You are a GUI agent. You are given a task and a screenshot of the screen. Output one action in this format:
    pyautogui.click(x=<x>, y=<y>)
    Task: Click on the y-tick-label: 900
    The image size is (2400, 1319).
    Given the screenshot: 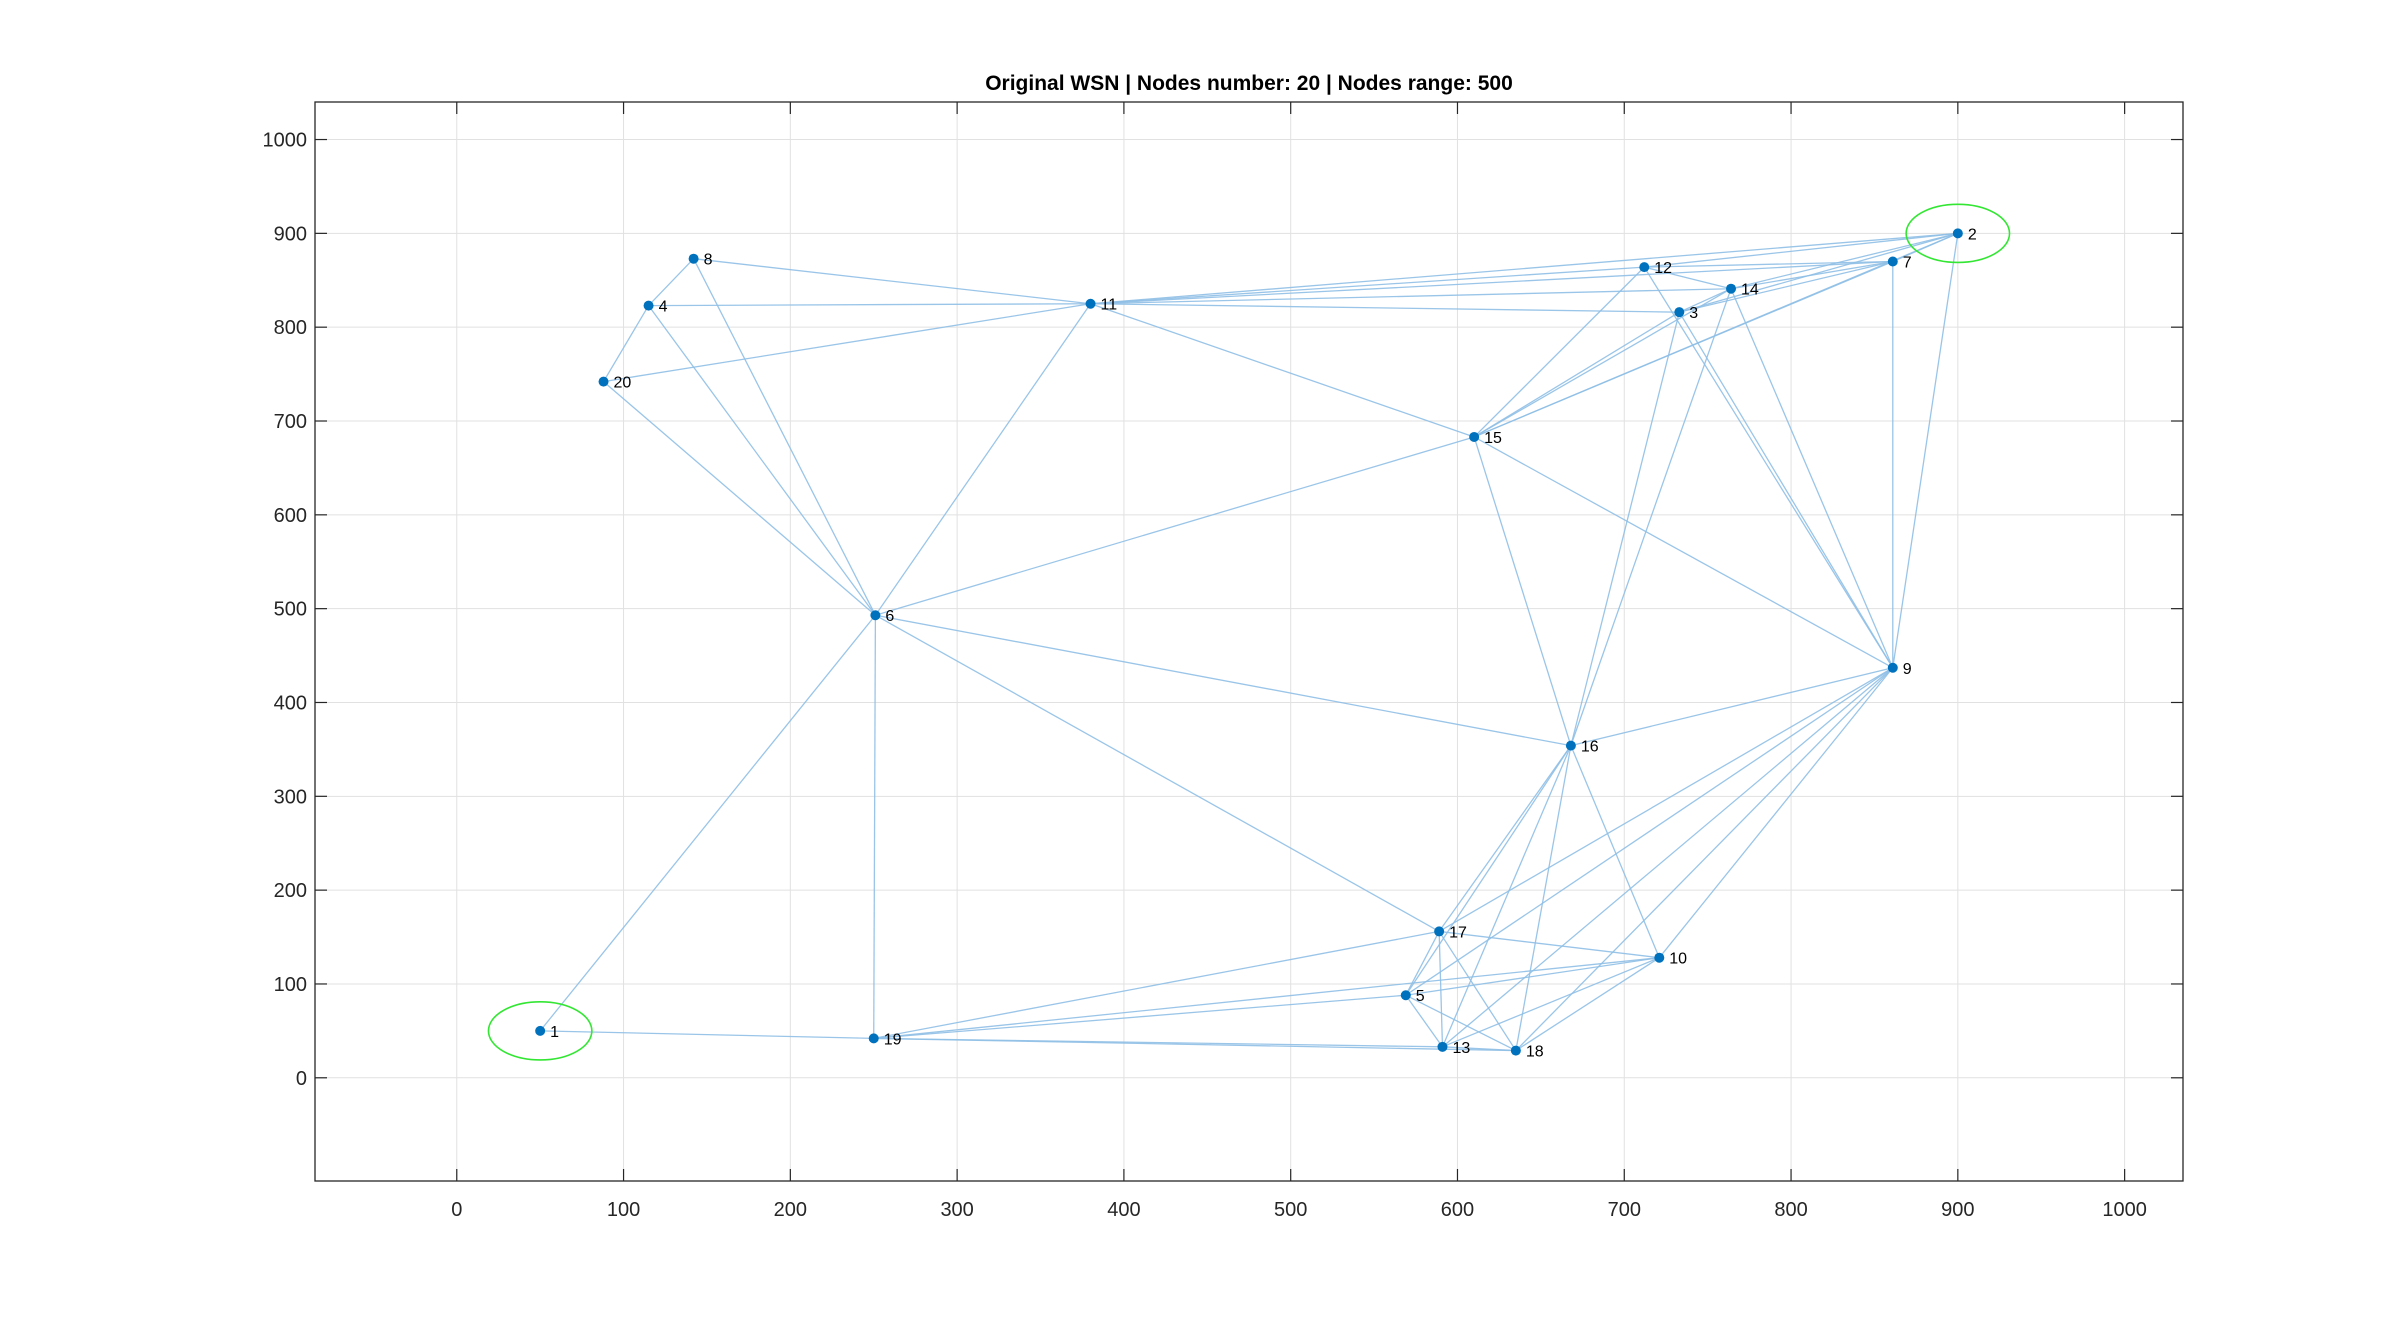 What is the action you would take?
    pyautogui.click(x=290, y=234)
    